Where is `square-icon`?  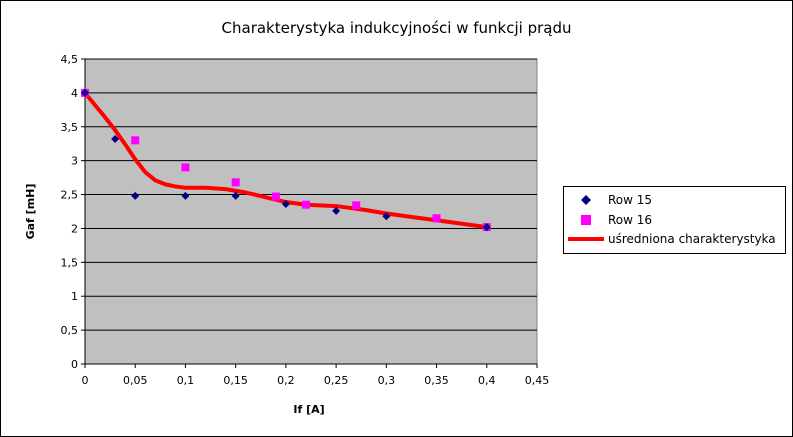 square-icon is located at coordinates (586, 220).